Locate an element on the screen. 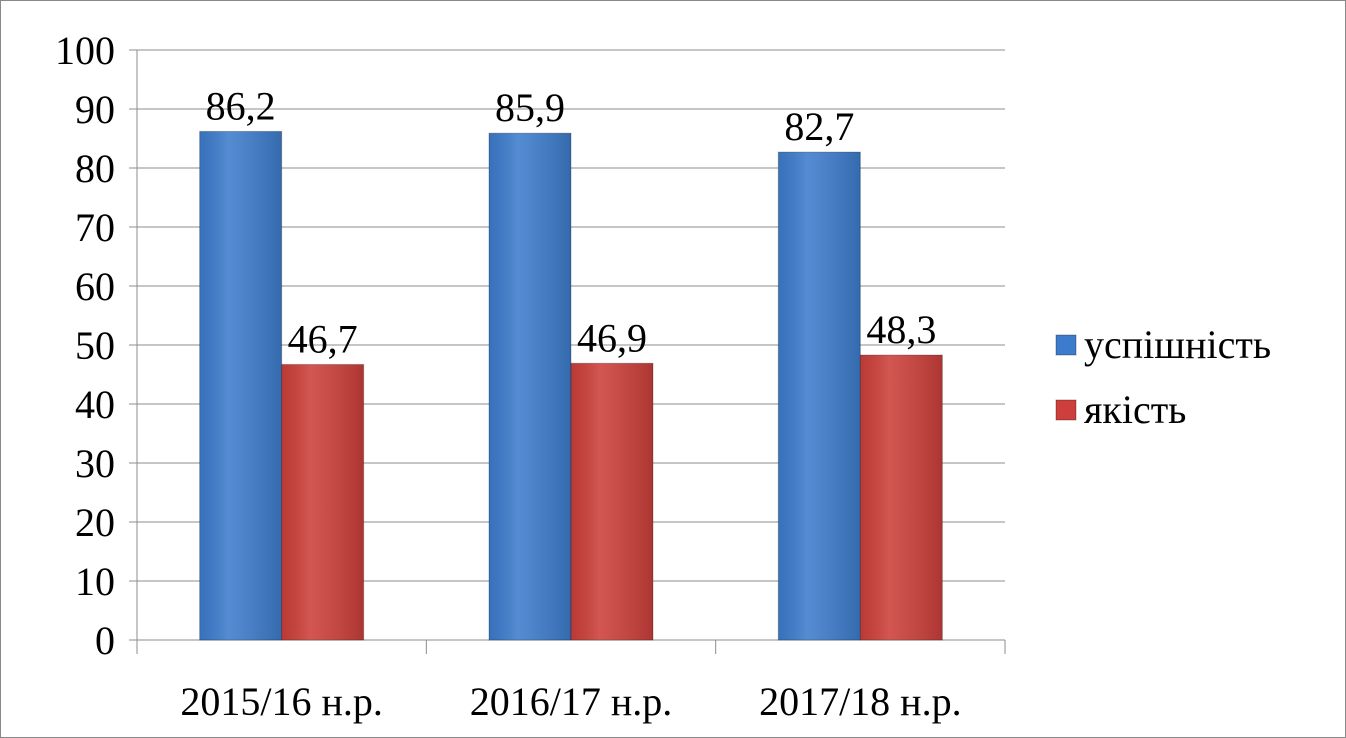 The image size is (1346, 738). data-label: 85,9 is located at coordinates (530, 107).